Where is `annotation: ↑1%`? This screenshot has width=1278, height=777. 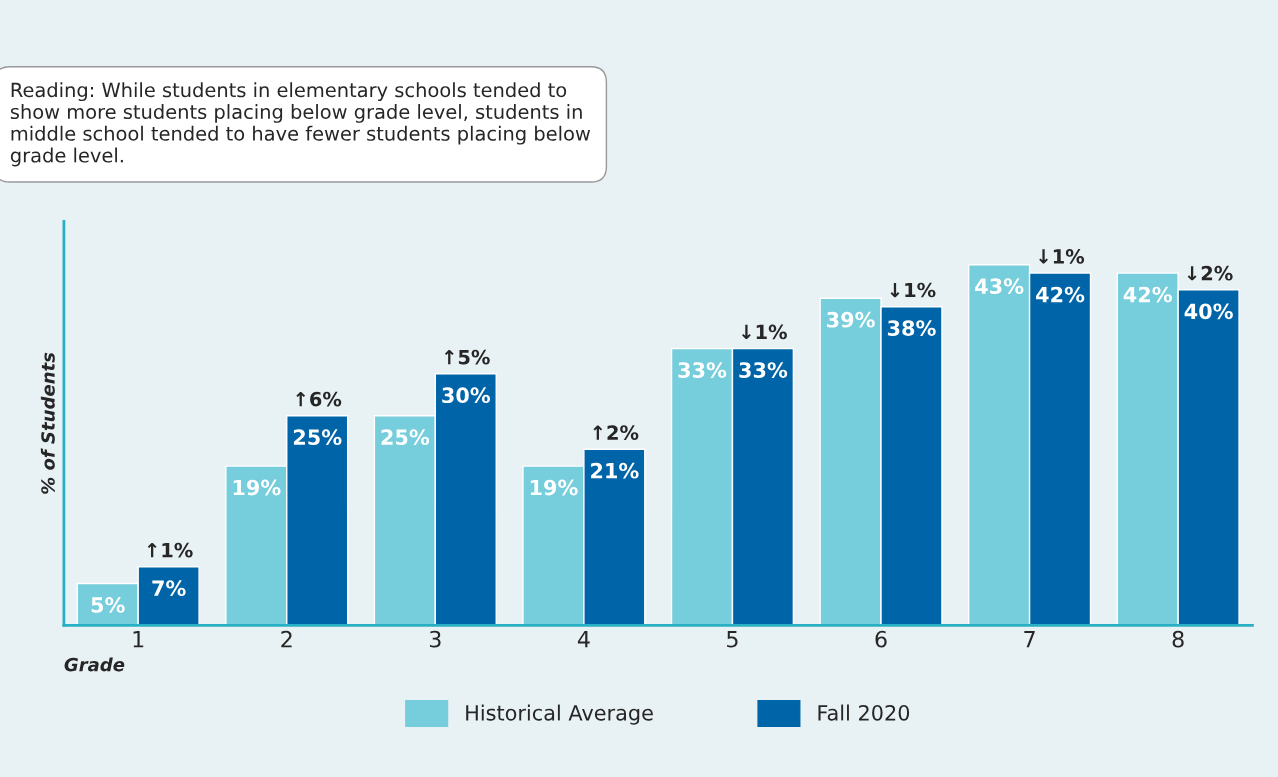
annotation: ↑1% is located at coordinates (170, 550).